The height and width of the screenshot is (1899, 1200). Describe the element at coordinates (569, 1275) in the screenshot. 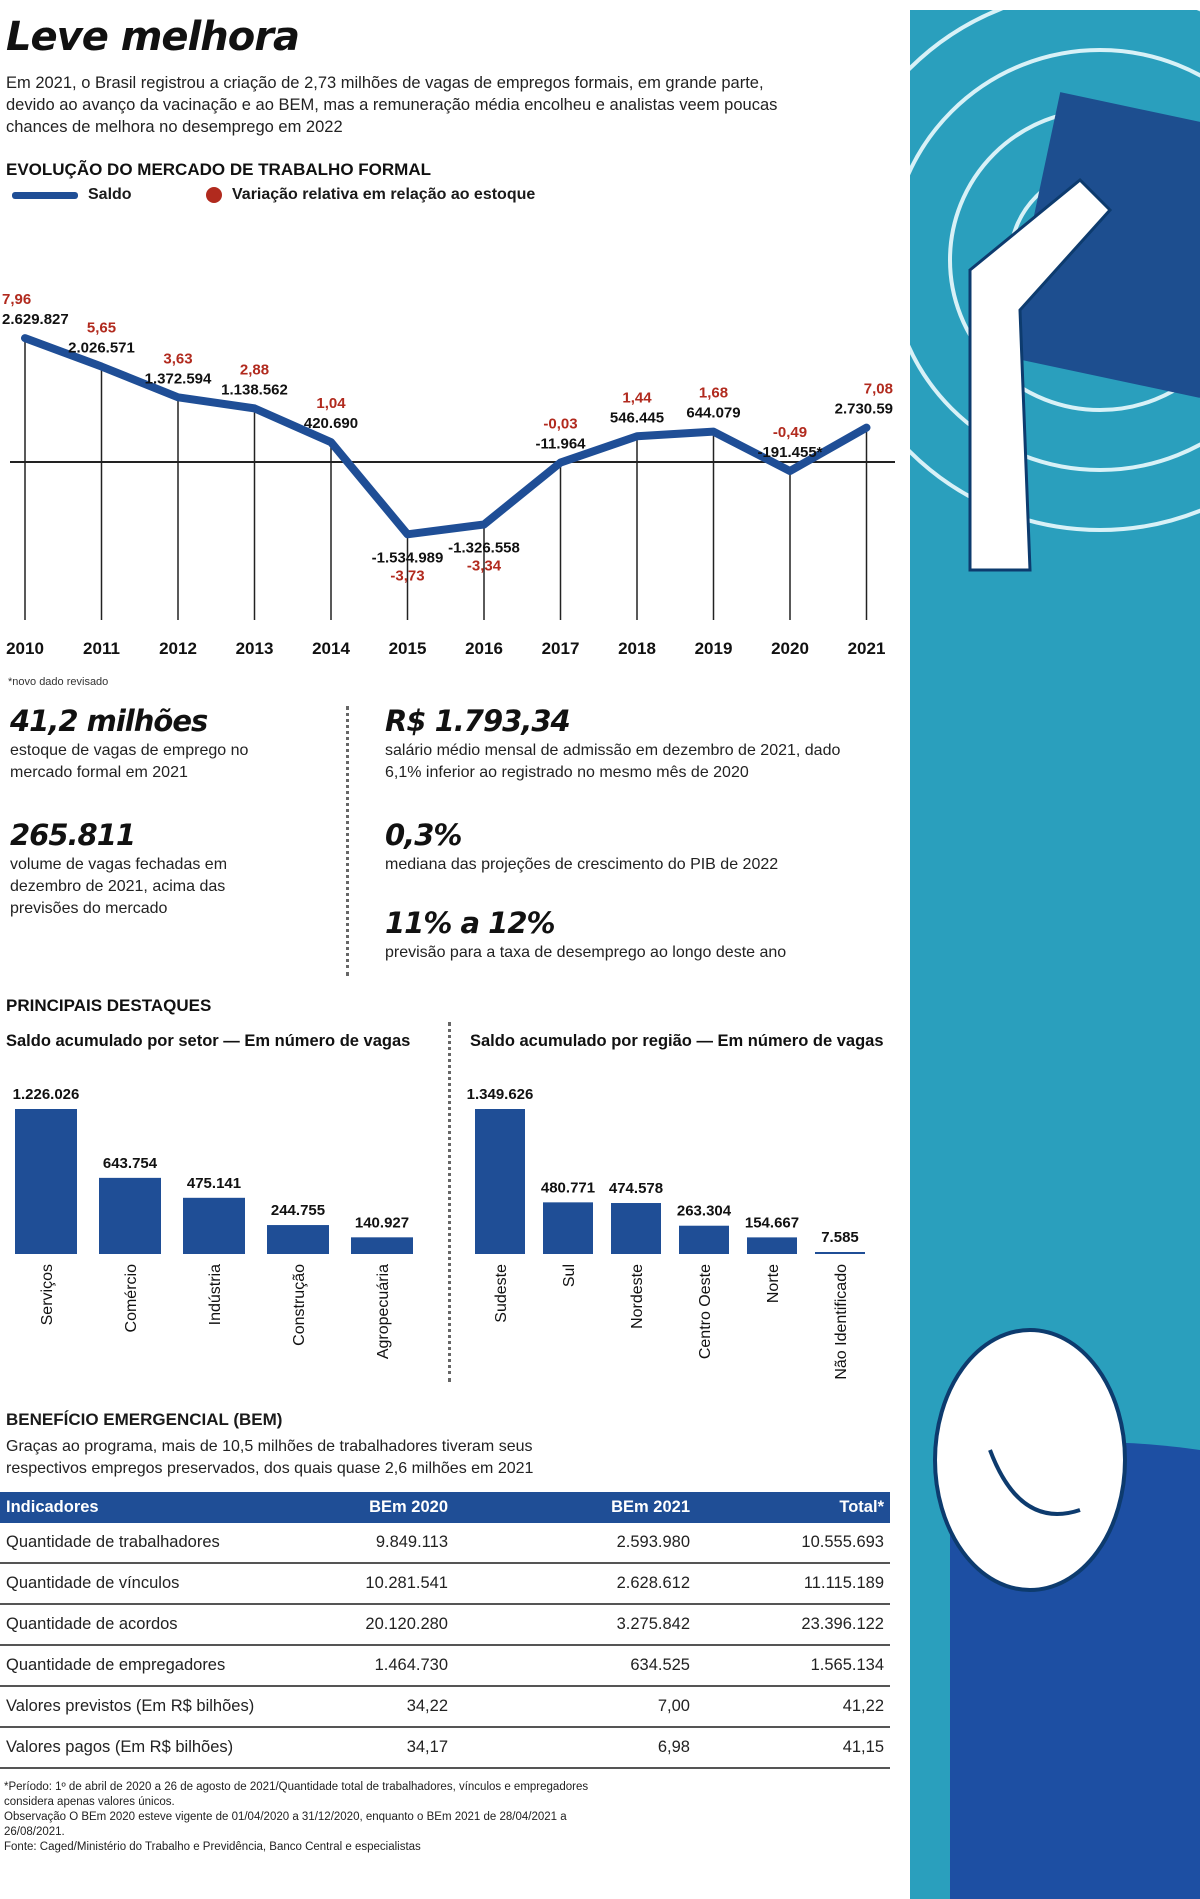

I see `category-label: Sul` at that location.